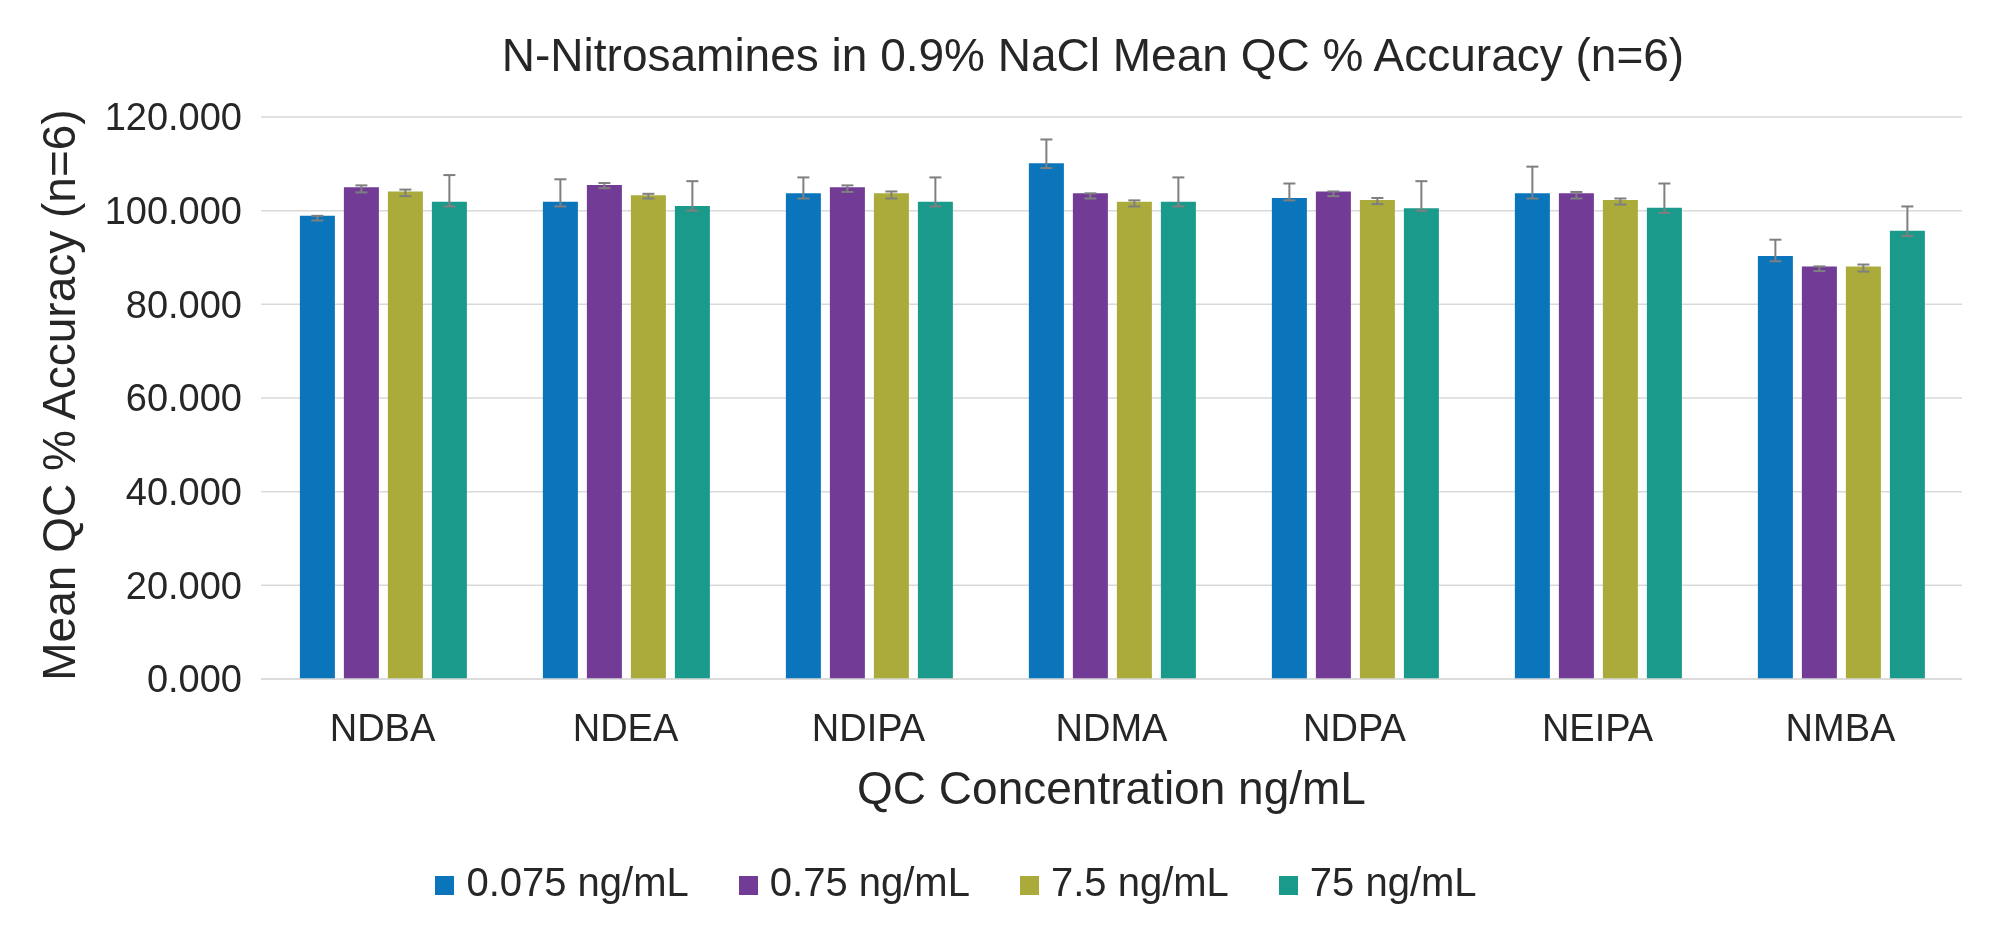  I want to click on y-tick-label: 100.000, so click(173, 211).